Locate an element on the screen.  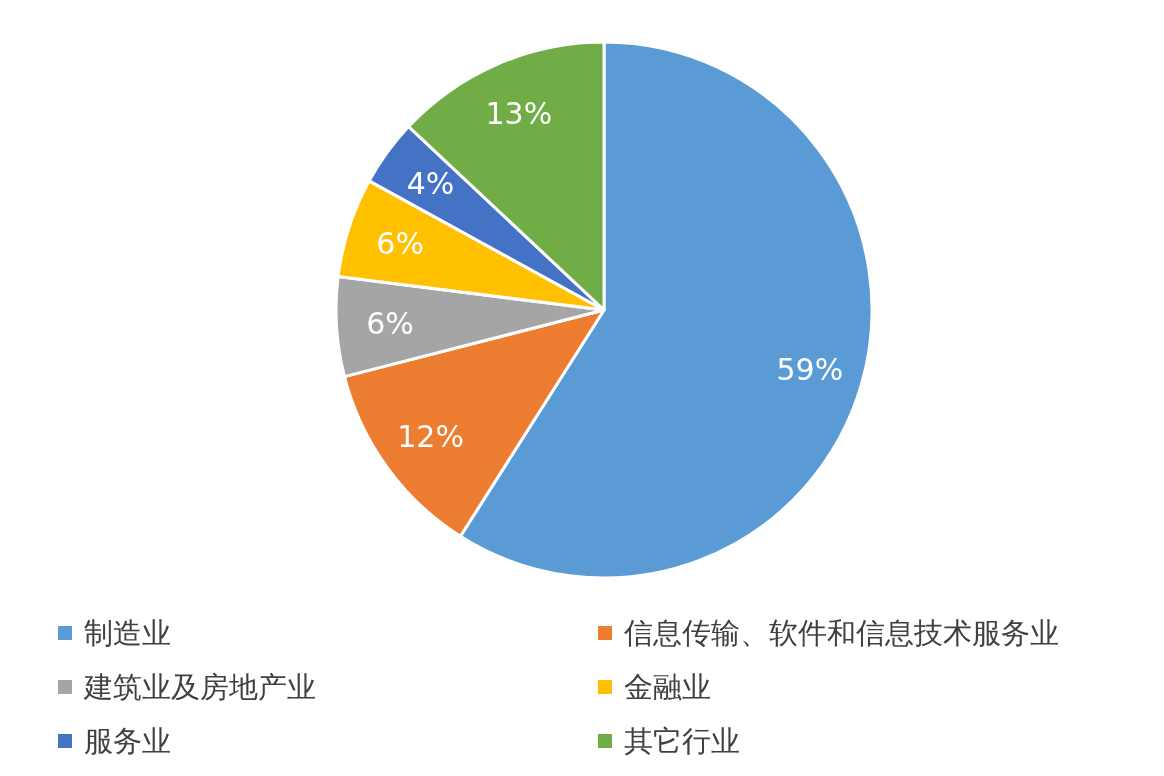
legend-label: 金融业 is located at coordinates (667, 687).